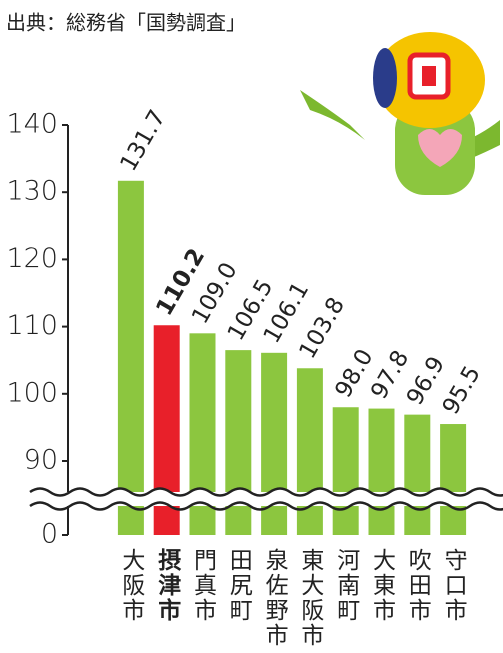 The height and width of the screenshot is (653, 503). Describe the element at coordinates (453, 585) in the screenshot. I see `x-tick-label: 守口市` at that location.